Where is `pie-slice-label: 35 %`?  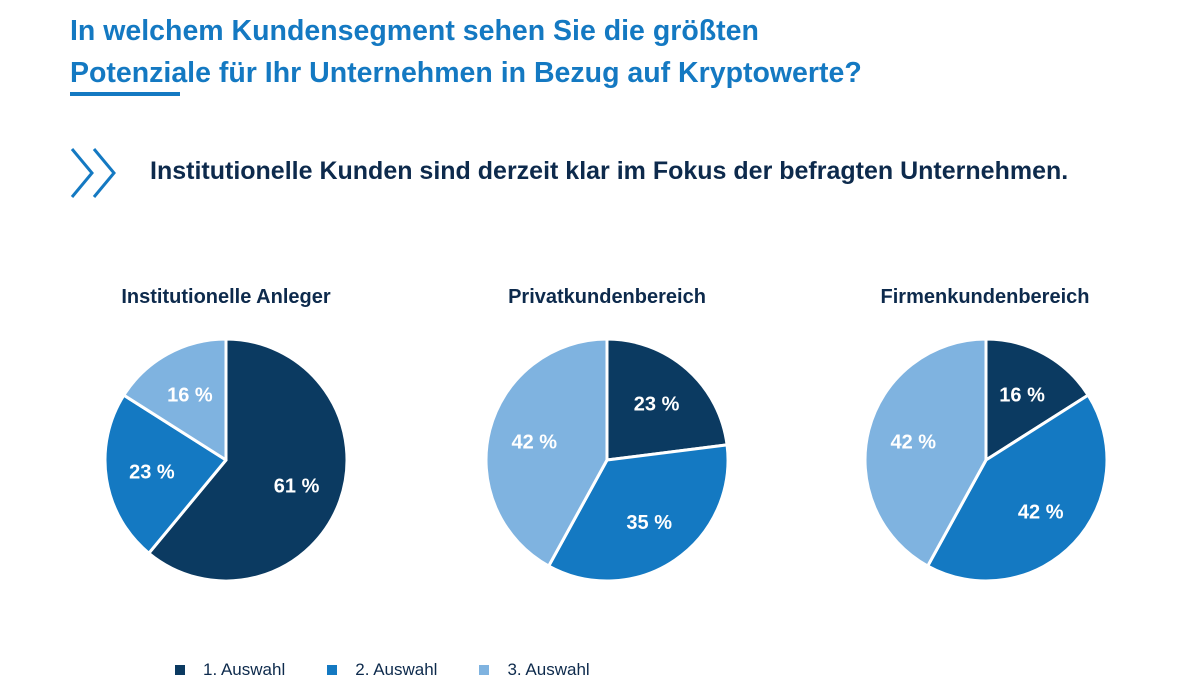
pie-slice-label: 35 % is located at coordinates (649, 523).